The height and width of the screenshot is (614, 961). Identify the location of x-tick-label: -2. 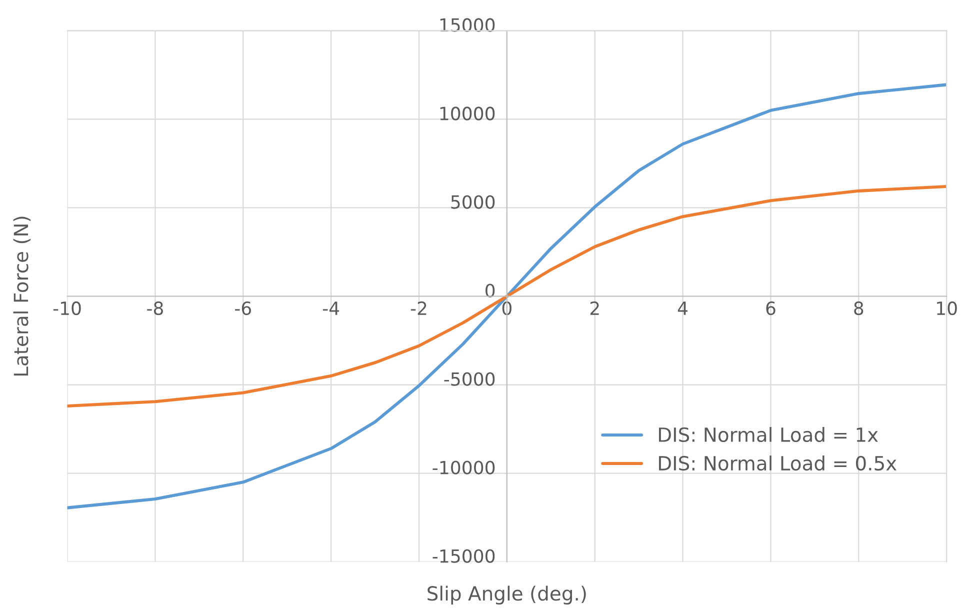
(418, 308).